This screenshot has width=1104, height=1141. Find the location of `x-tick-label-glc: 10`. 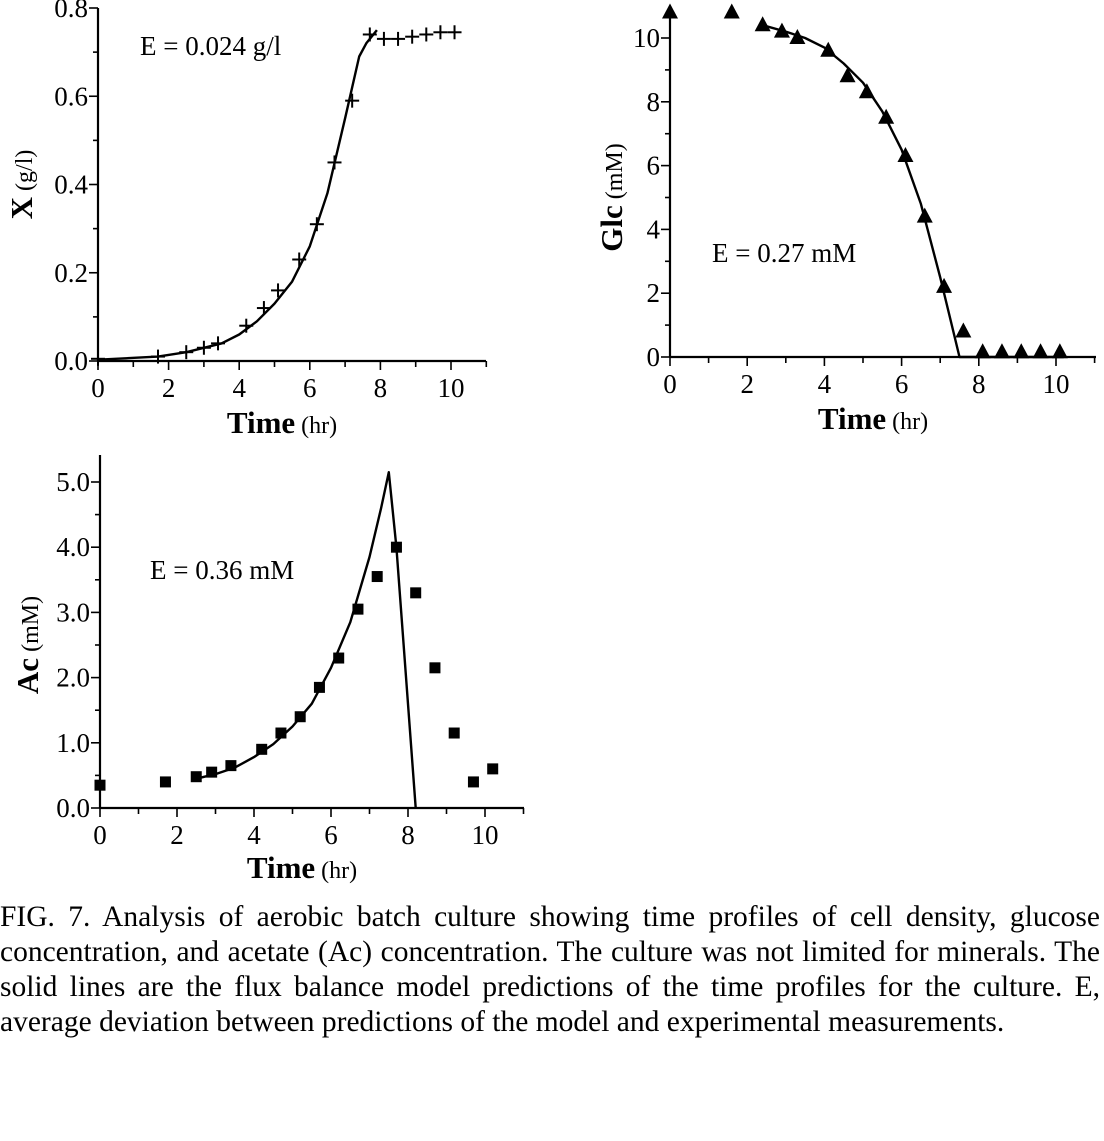

x-tick-label-glc: 10 is located at coordinates (1056, 384).